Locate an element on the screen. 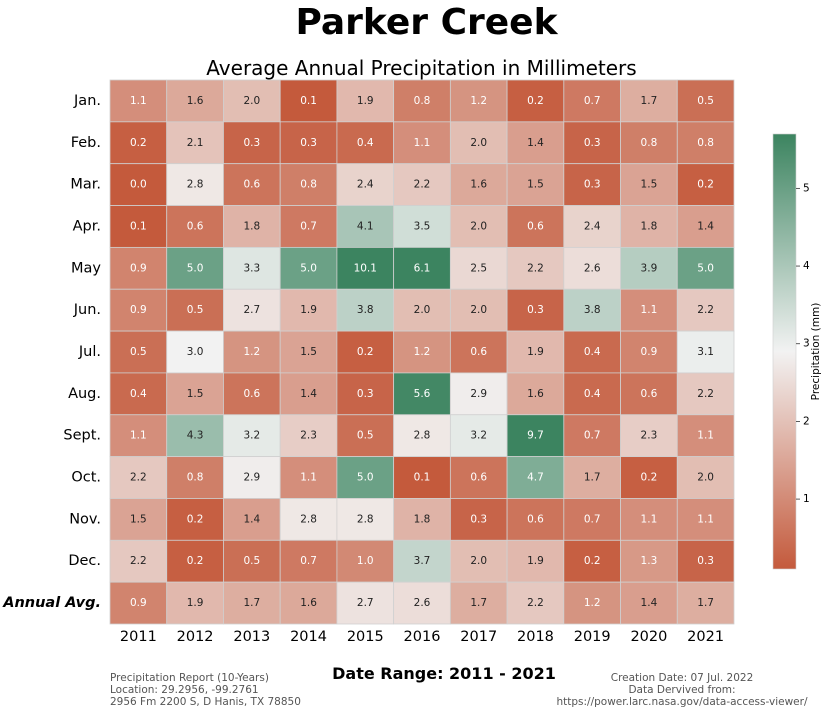  cell-value-label: 2.7 is located at coordinates (251, 310).